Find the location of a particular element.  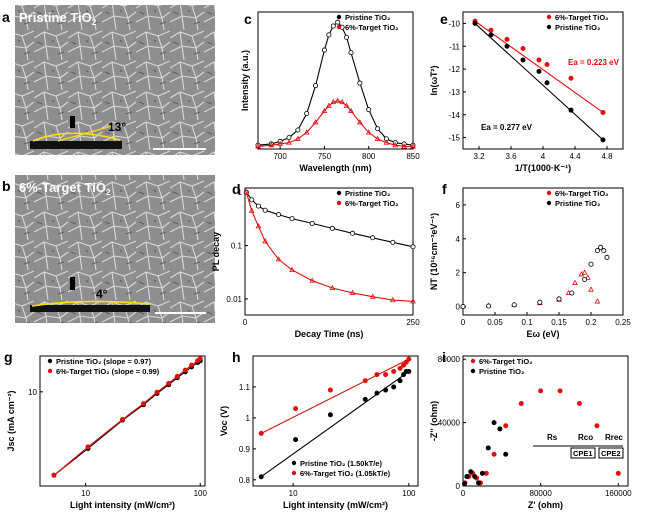

x-tick-label-g: 100 is located at coordinates (201, 493).